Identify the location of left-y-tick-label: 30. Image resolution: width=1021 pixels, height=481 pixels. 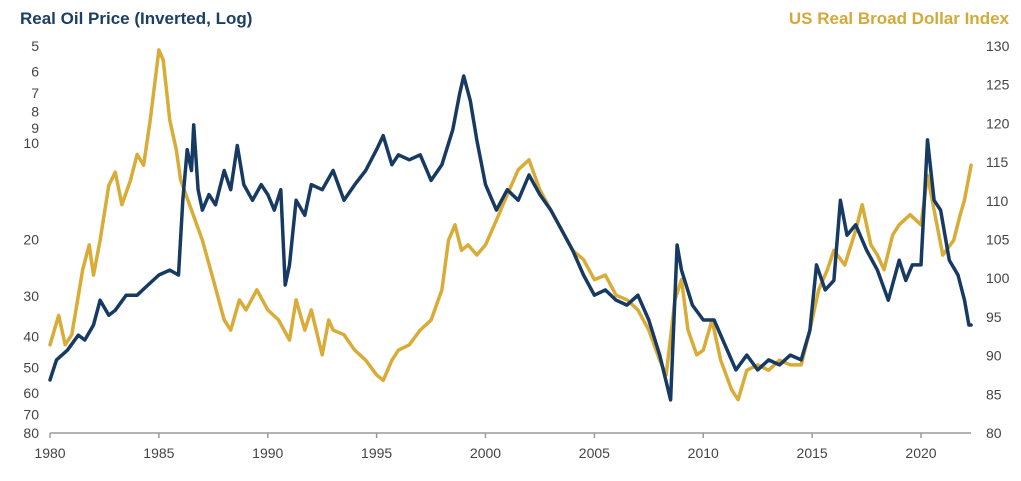
(31, 296).